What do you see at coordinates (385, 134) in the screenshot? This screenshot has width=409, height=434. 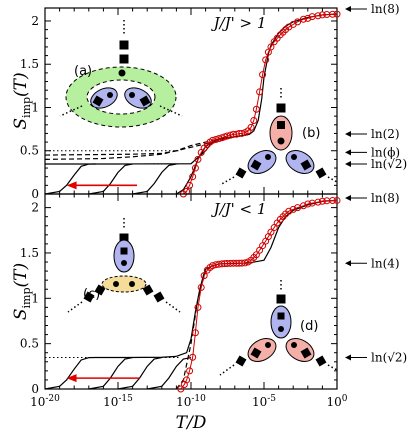 I see `right-label: ln(2)` at bounding box center [385, 134].